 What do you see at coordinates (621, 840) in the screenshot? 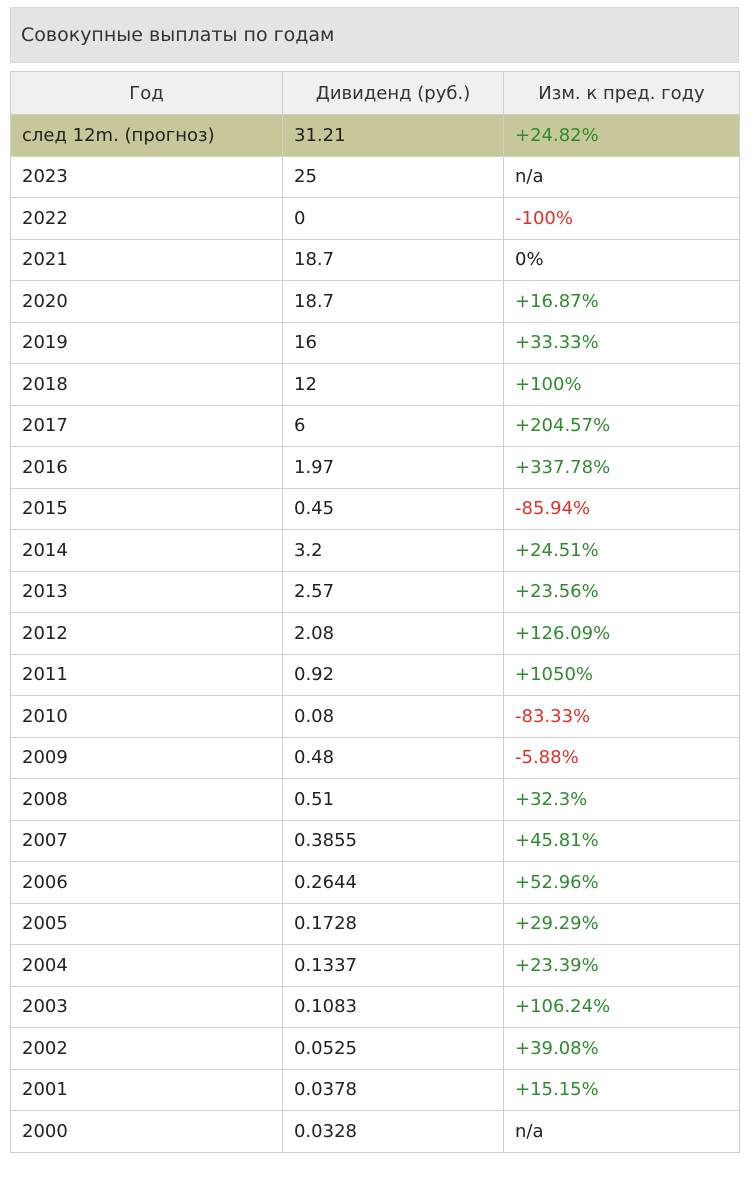
I see `cell-change: +45.81%` at bounding box center [621, 840].